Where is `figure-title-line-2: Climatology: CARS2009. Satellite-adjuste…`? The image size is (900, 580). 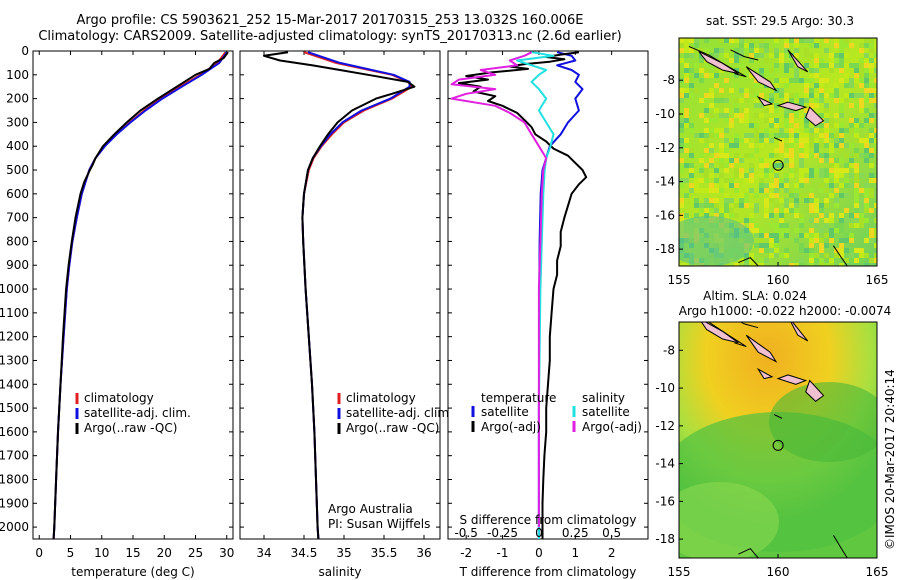
figure-title-line-2: Climatology: CARS2009. Satellite-adjuste… is located at coordinates (330, 36).